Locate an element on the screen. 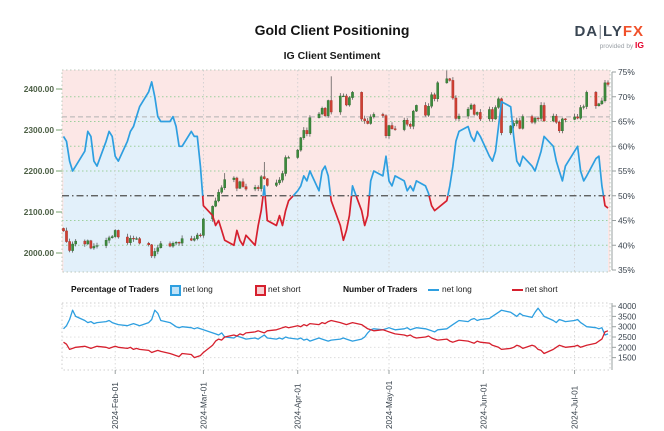  svg-text: 2500 is located at coordinates (627, 337).